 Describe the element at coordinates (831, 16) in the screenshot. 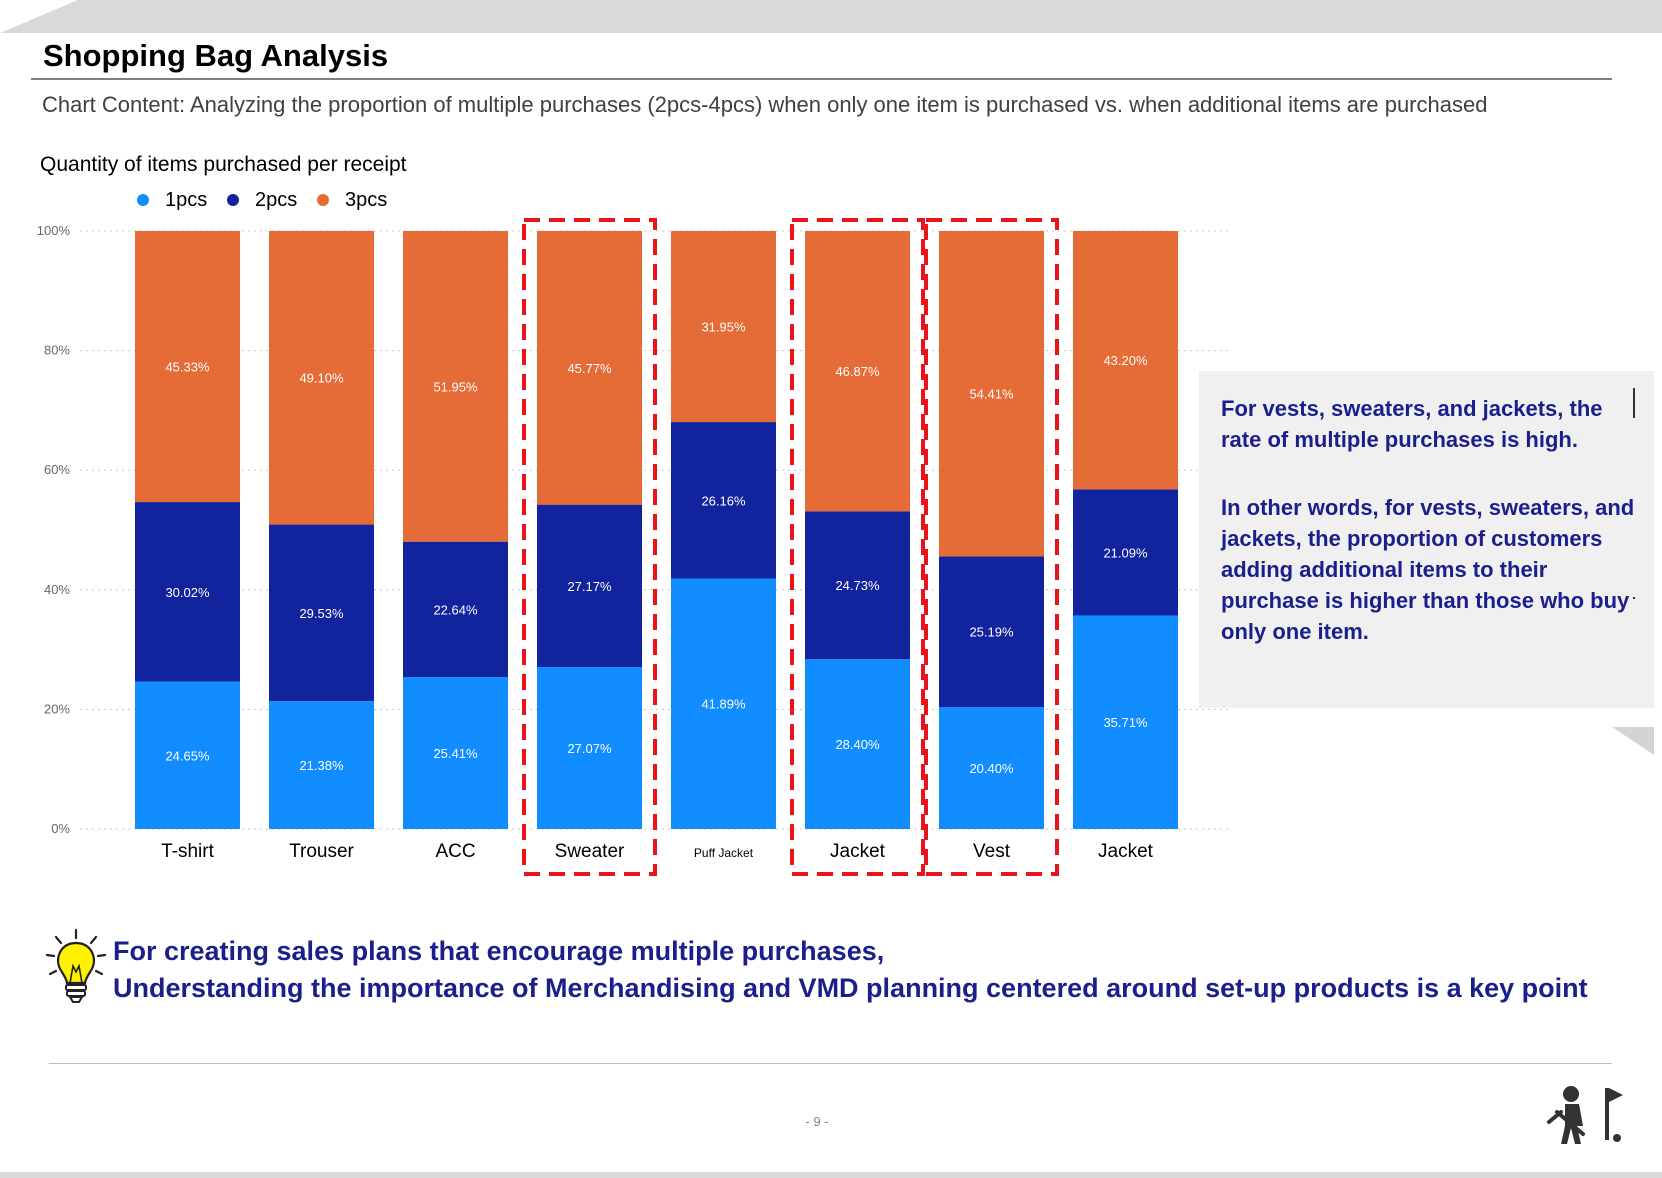

I see `top-banner` at that location.